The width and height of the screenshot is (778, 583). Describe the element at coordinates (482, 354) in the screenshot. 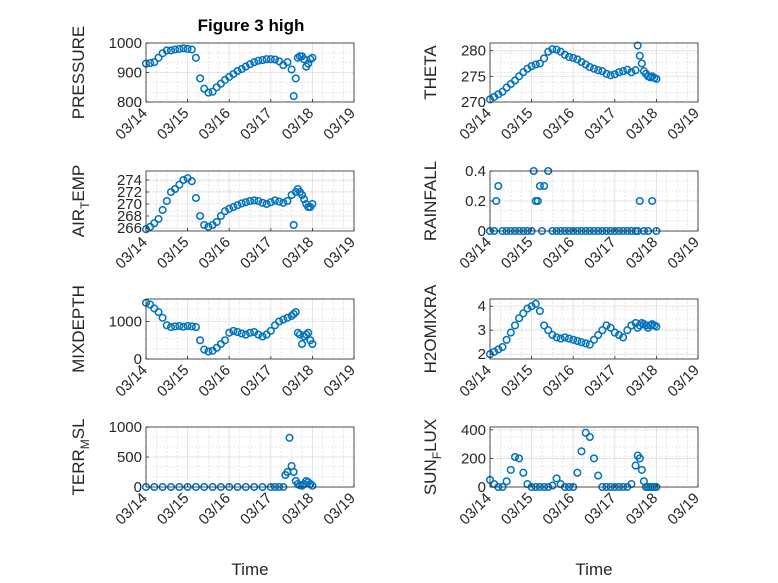

I see `ytick-label: 2` at that location.